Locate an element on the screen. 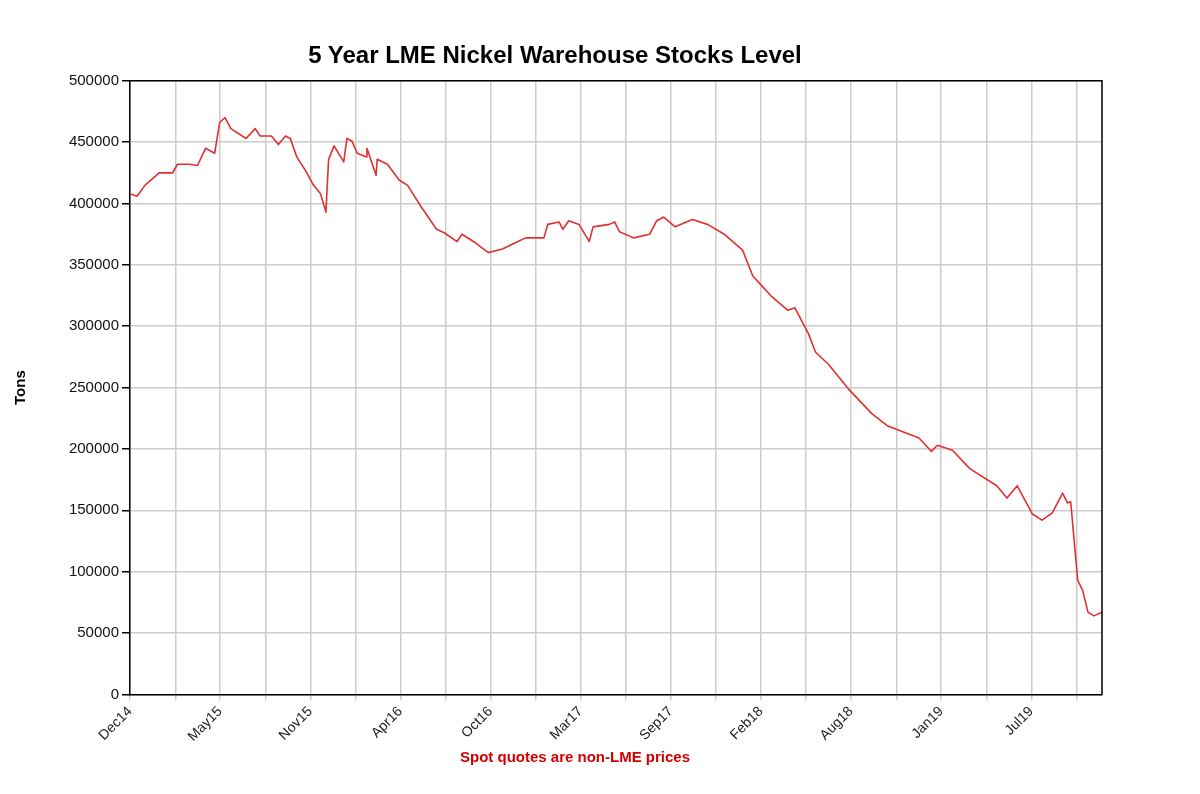 This screenshot has height=794, width=1200. y-tick-label: 450000 is located at coordinates (93, 141).